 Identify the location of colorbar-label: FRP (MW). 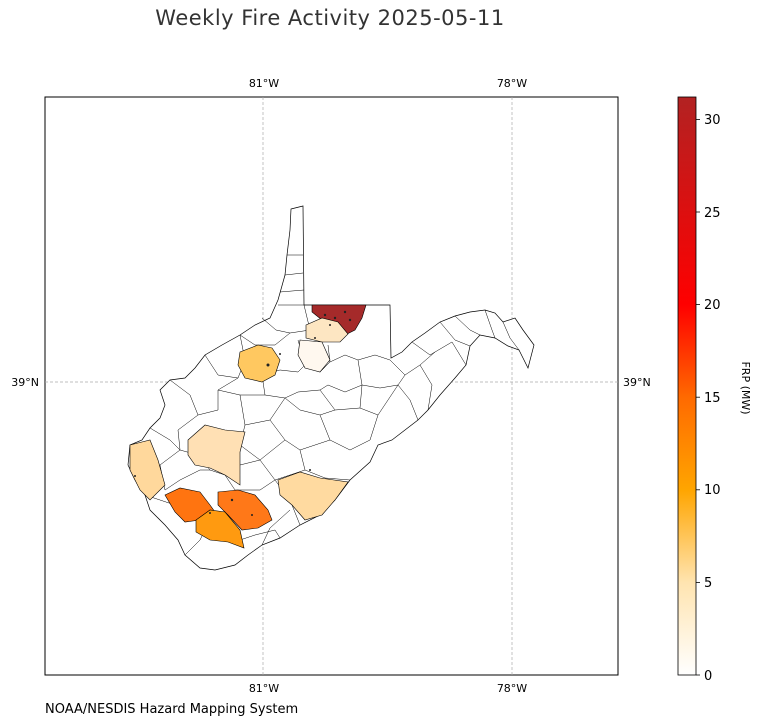
(745, 387).